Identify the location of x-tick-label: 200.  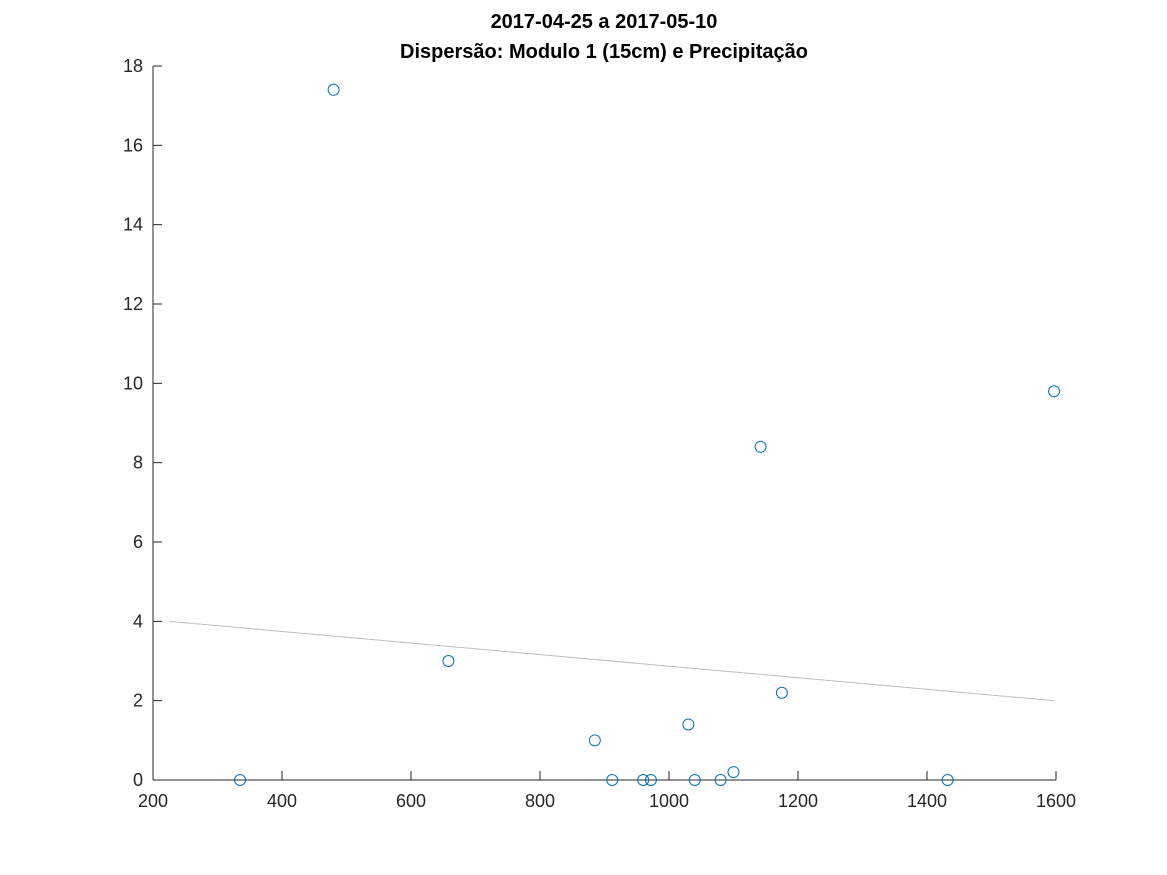
(153, 801).